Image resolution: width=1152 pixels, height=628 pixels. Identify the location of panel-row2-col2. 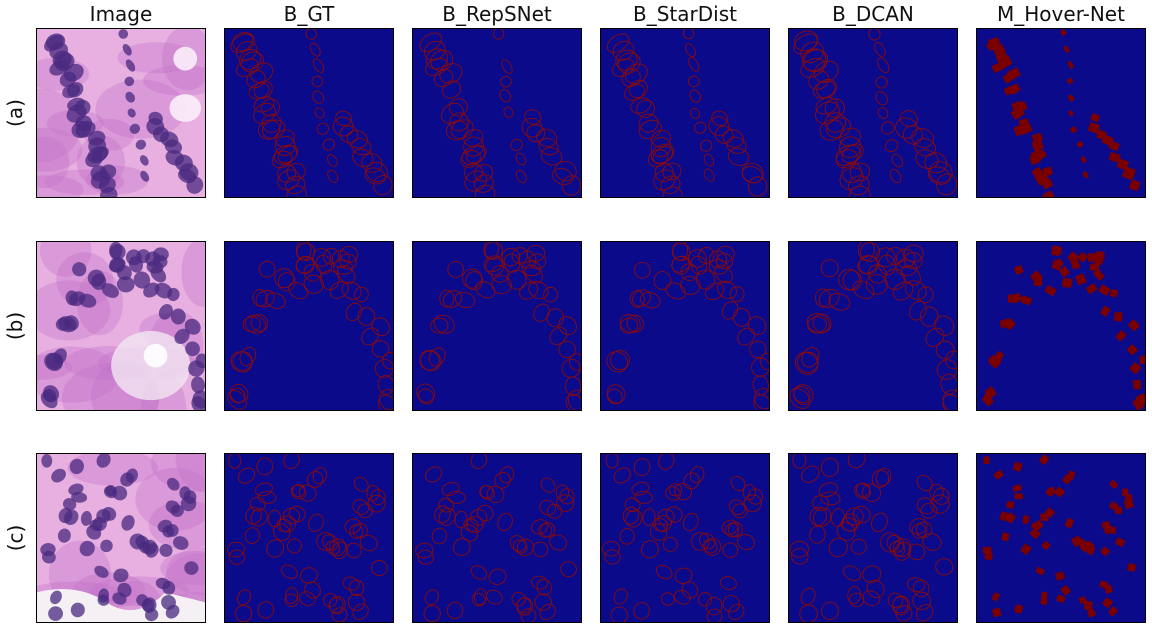
(497, 538).